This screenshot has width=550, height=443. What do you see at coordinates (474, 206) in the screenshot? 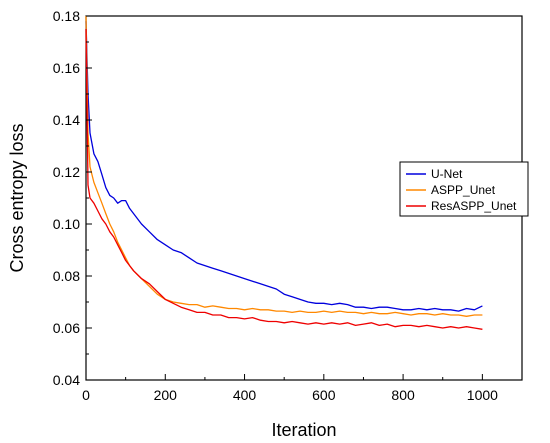
I see `legend-label-resaspp-unet: ResASPP_Unet` at bounding box center [474, 206].